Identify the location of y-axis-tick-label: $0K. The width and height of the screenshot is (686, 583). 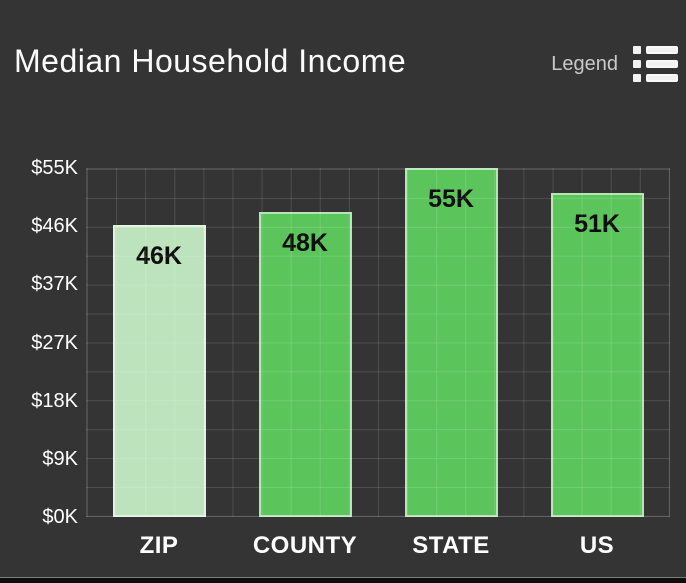
(60, 517).